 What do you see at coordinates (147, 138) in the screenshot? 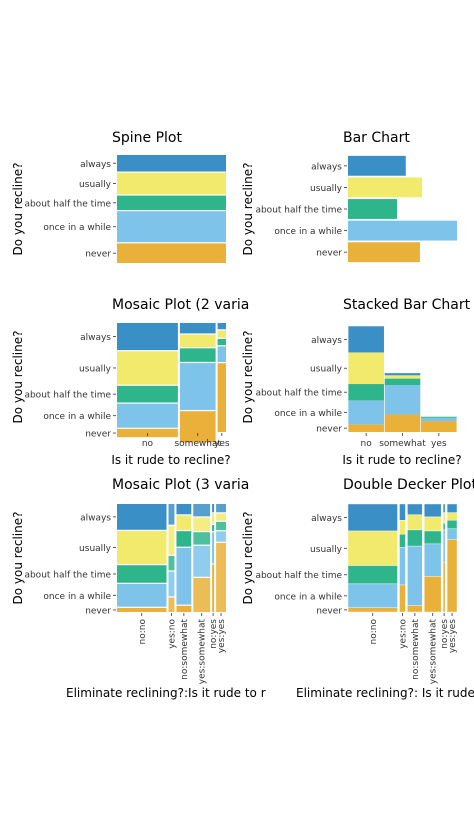
I see `panel-title: Spine Plot` at bounding box center [147, 138].